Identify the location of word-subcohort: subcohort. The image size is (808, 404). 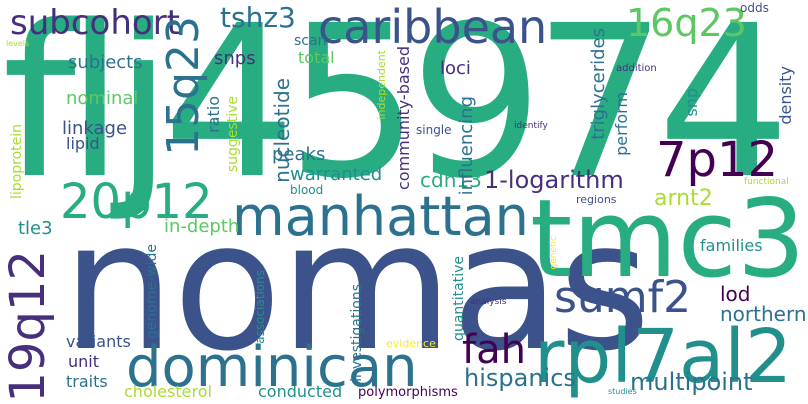
(95, 23).